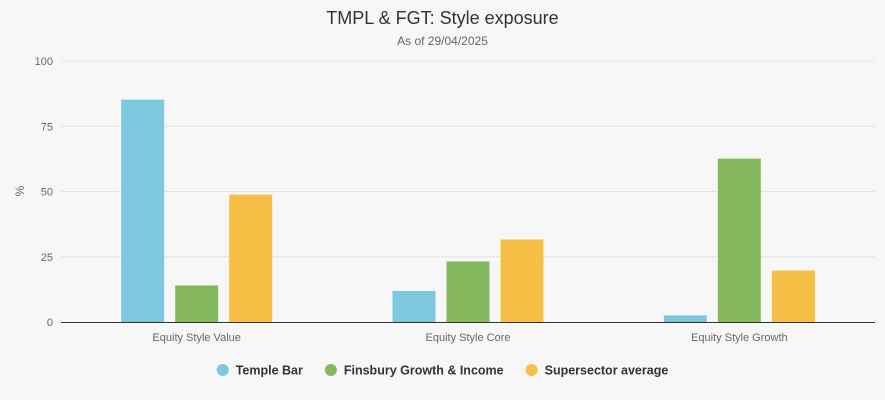 The image size is (885, 400). Describe the element at coordinates (269, 371) in the screenshot. I see `legend-label: Temple Bar` at that location.